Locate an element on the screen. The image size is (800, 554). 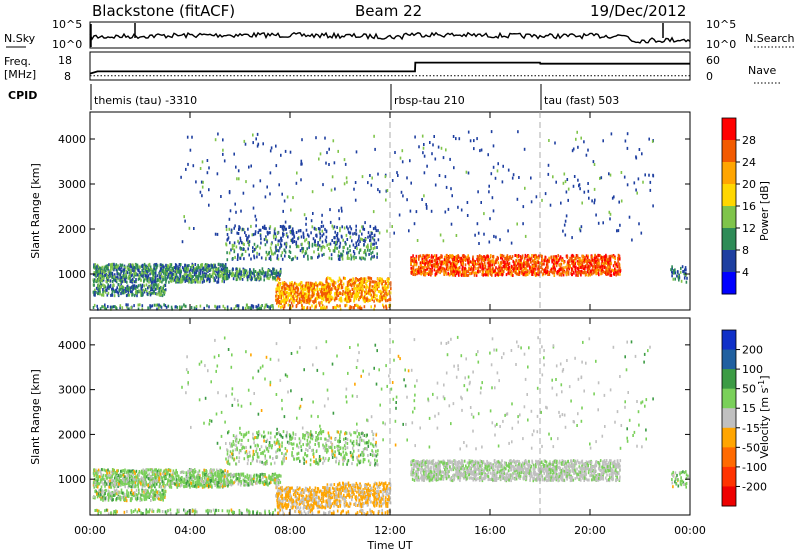
colorbar-segment is located at coordinates (729, 261).